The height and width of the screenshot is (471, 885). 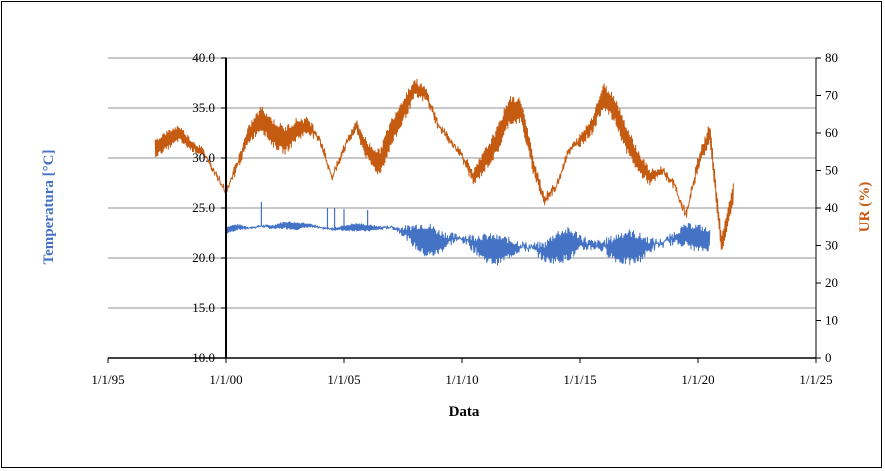 What do you see at coordinates (831, 207) in the screenshot?
I see `y-right-tick-label: 40` at bounding box center [831, 207].